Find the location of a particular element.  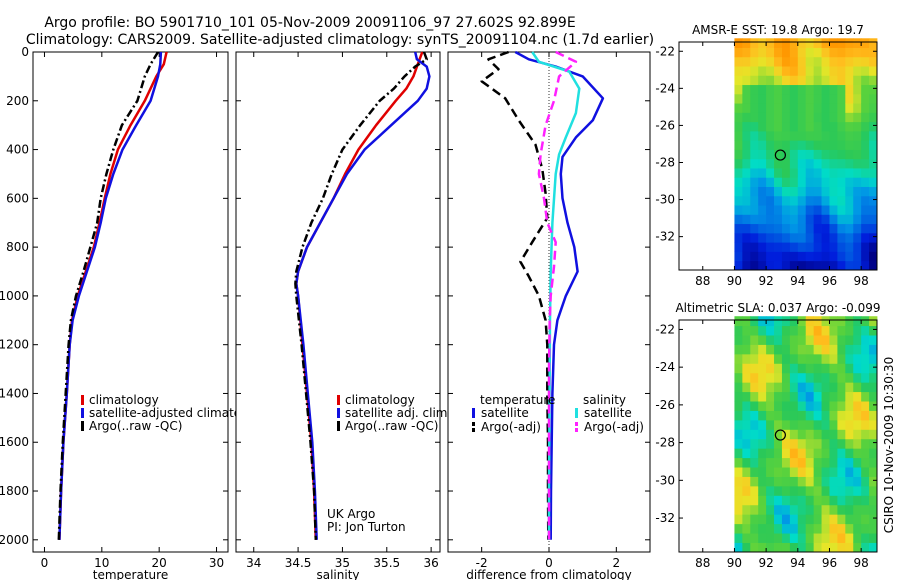

y-tick-label: 1600 is located at coordinates (14, 442).